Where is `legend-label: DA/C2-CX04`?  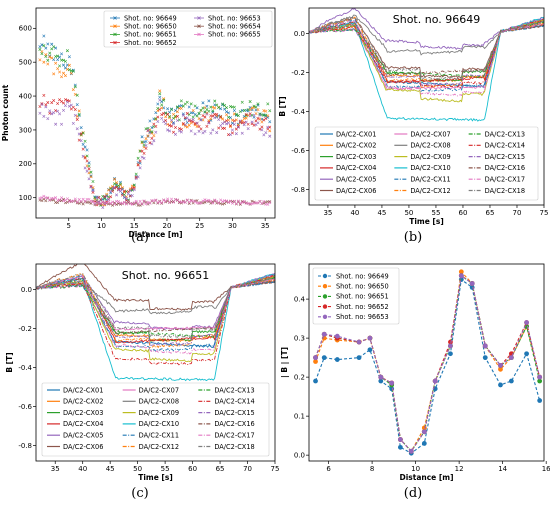
legend-label: DA/C2-CX04 is located at coordinates (356, 168).